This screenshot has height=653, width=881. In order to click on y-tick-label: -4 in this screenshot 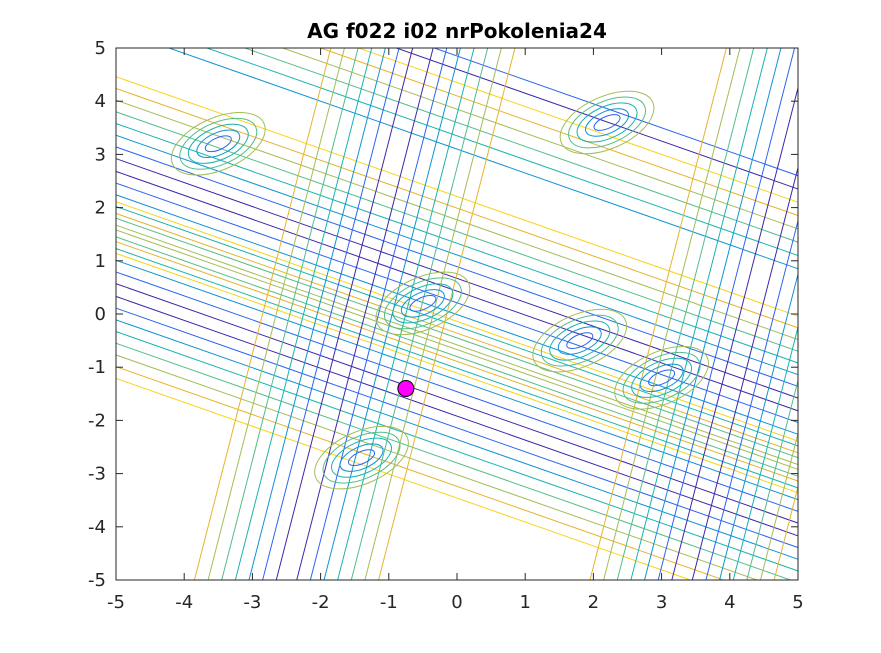, I will do `click(97, 527)`.